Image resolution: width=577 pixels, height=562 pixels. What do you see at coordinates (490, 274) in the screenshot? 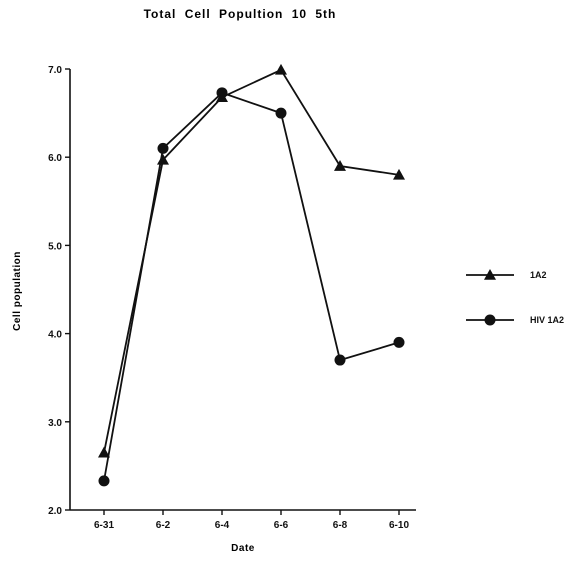
I see `legend-marker-triangle` at bounding box center [490, 274].